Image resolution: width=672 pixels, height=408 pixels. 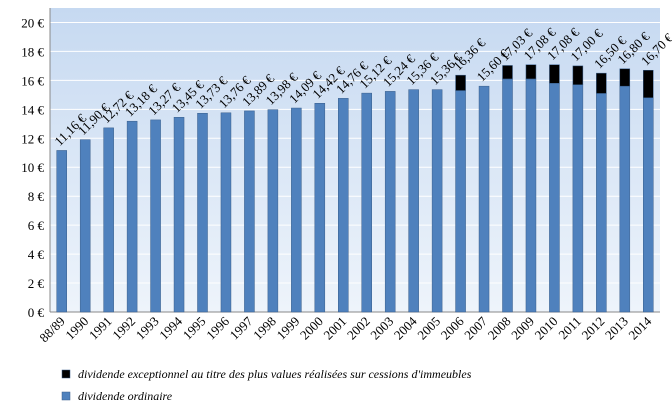 I want to click on y-tick-label: 18 €, so click(x=32, y=51).